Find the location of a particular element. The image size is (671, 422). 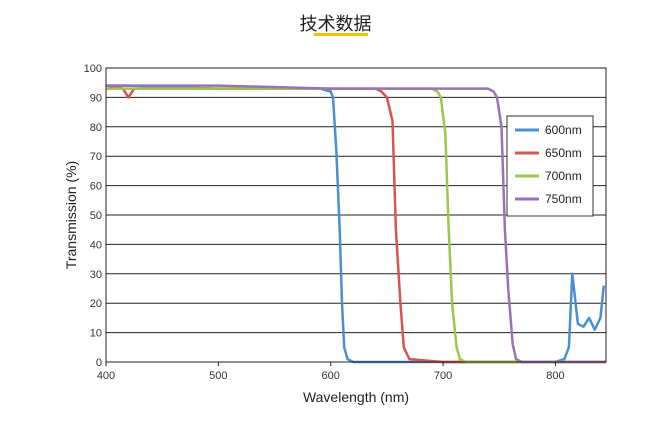

x-axis-title: Wavelength (nm) is located at coordinates (356, 397).